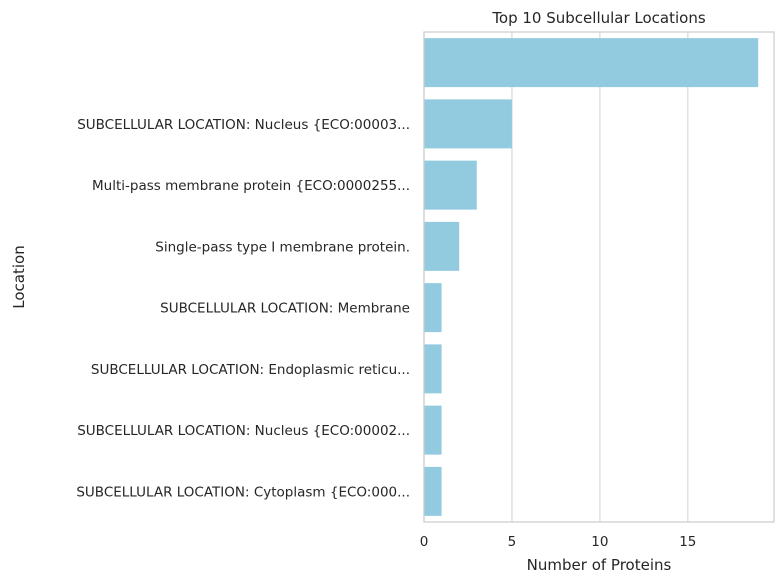  I want to click on y-category-label: Single-pass type I membrane protein., so click(282, 247).